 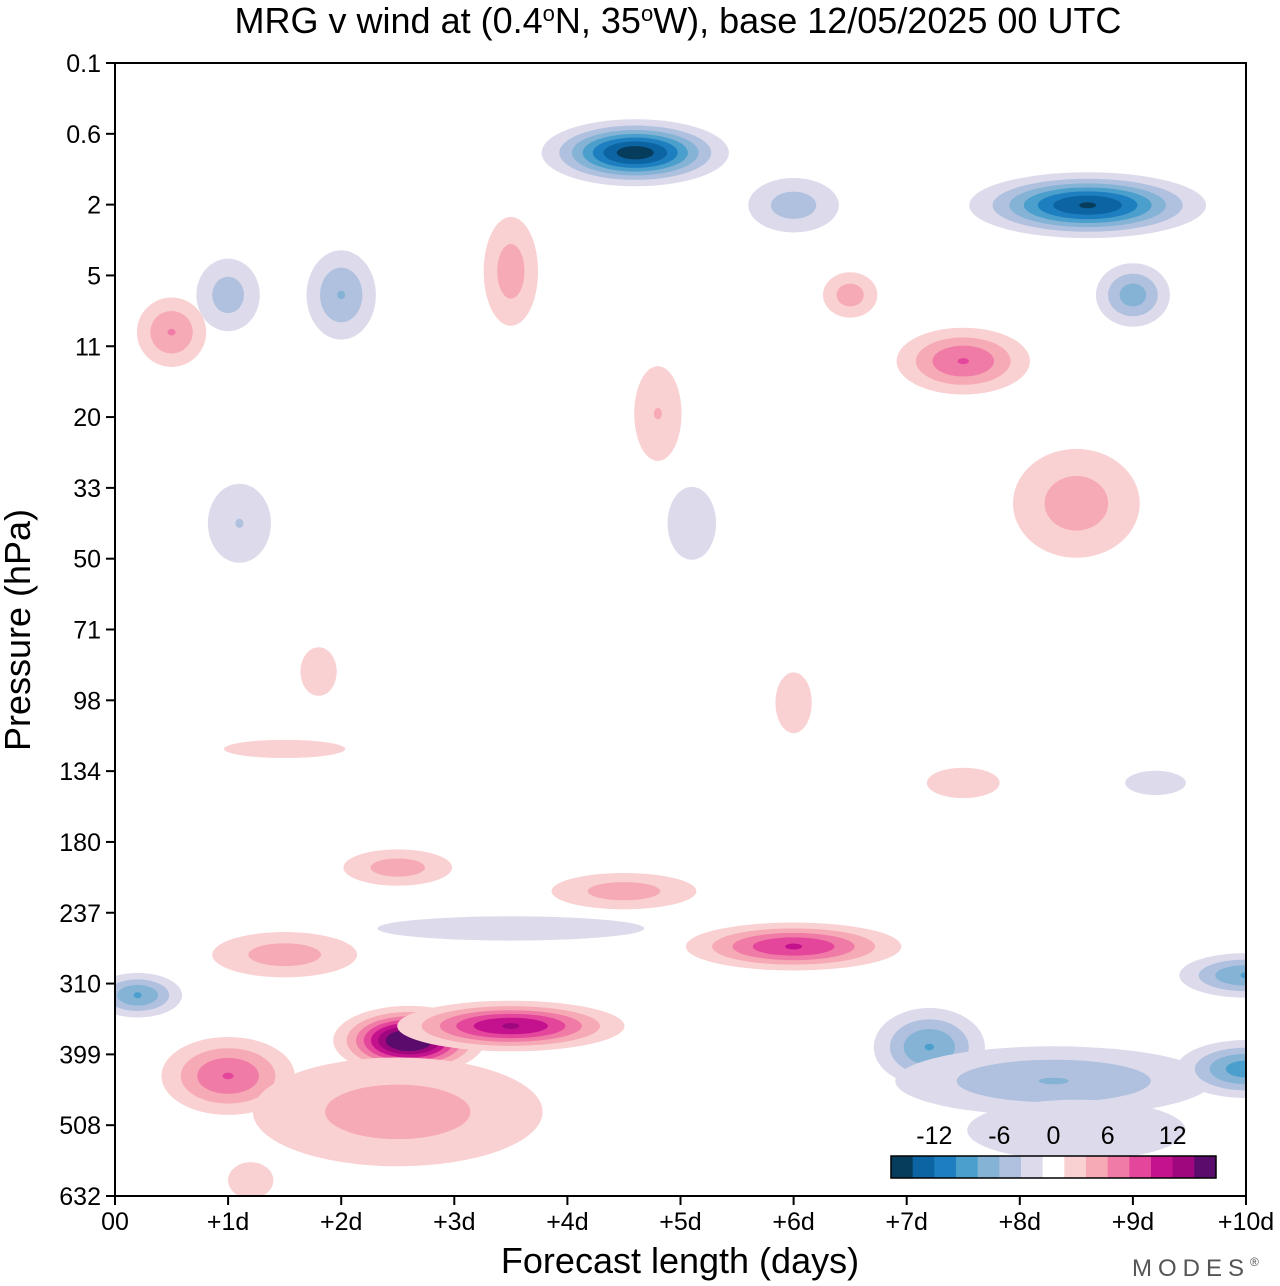 I want to click on y-tick-label: 237, so click(x=80, y=914).